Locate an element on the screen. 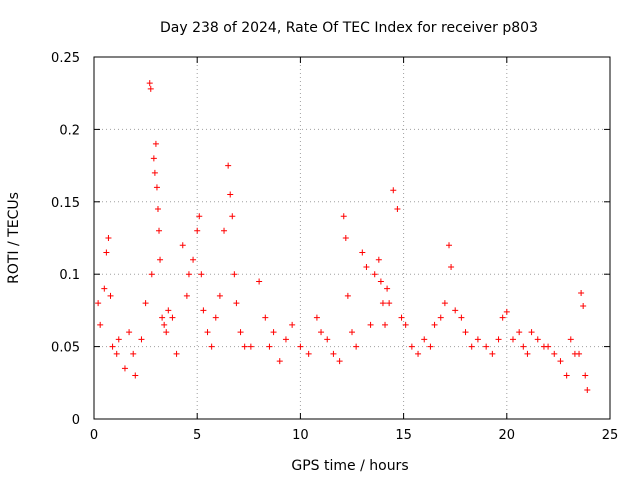  y-tick-label: 0 is located at coordinates (76, 420).